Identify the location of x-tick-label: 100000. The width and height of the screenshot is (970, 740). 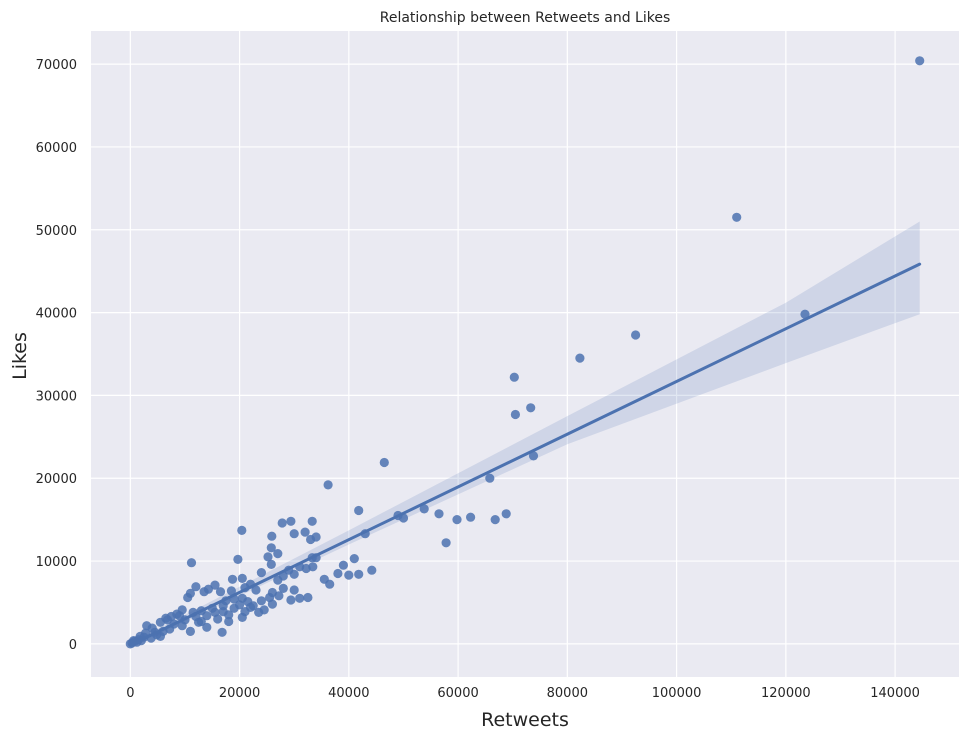
(677, 693).